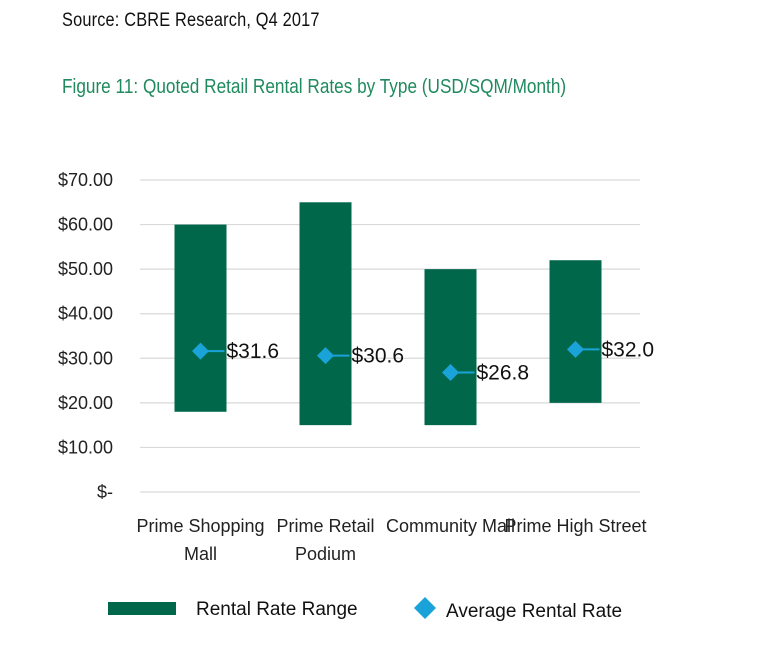 This screenshot has width=770, height=648. I want to click on y-tick-label: $40.00, so click(85, 314).